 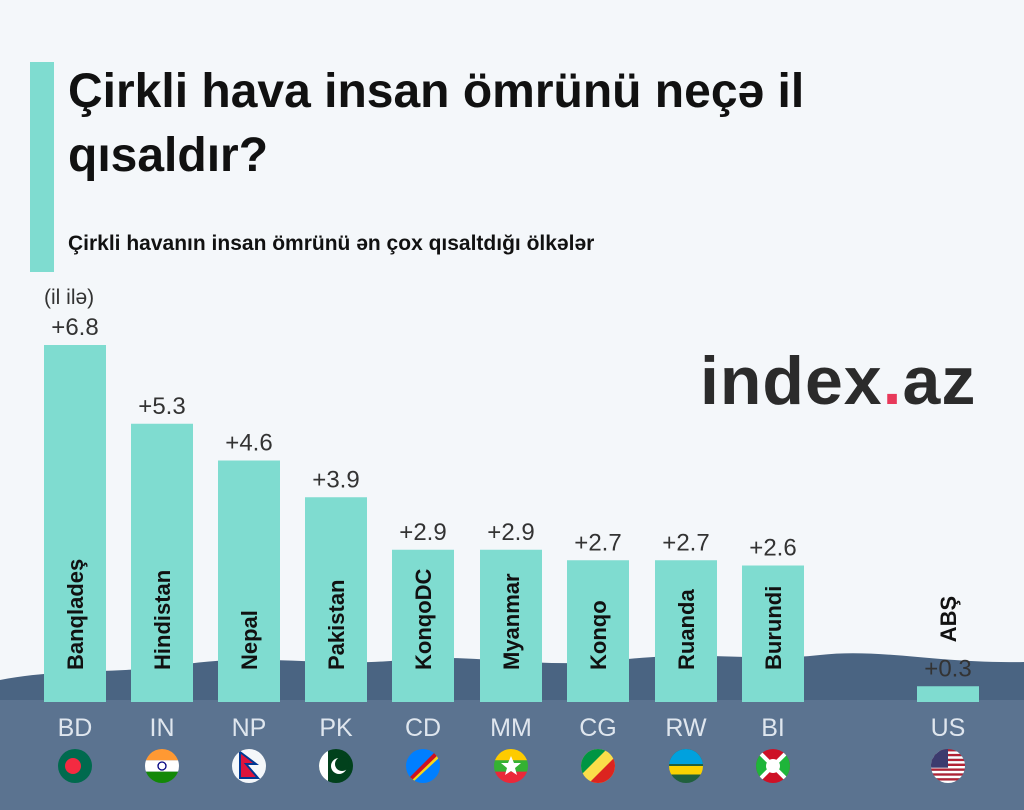 I want to click on country-label: KonqoDC, so click(x=423, y=619).